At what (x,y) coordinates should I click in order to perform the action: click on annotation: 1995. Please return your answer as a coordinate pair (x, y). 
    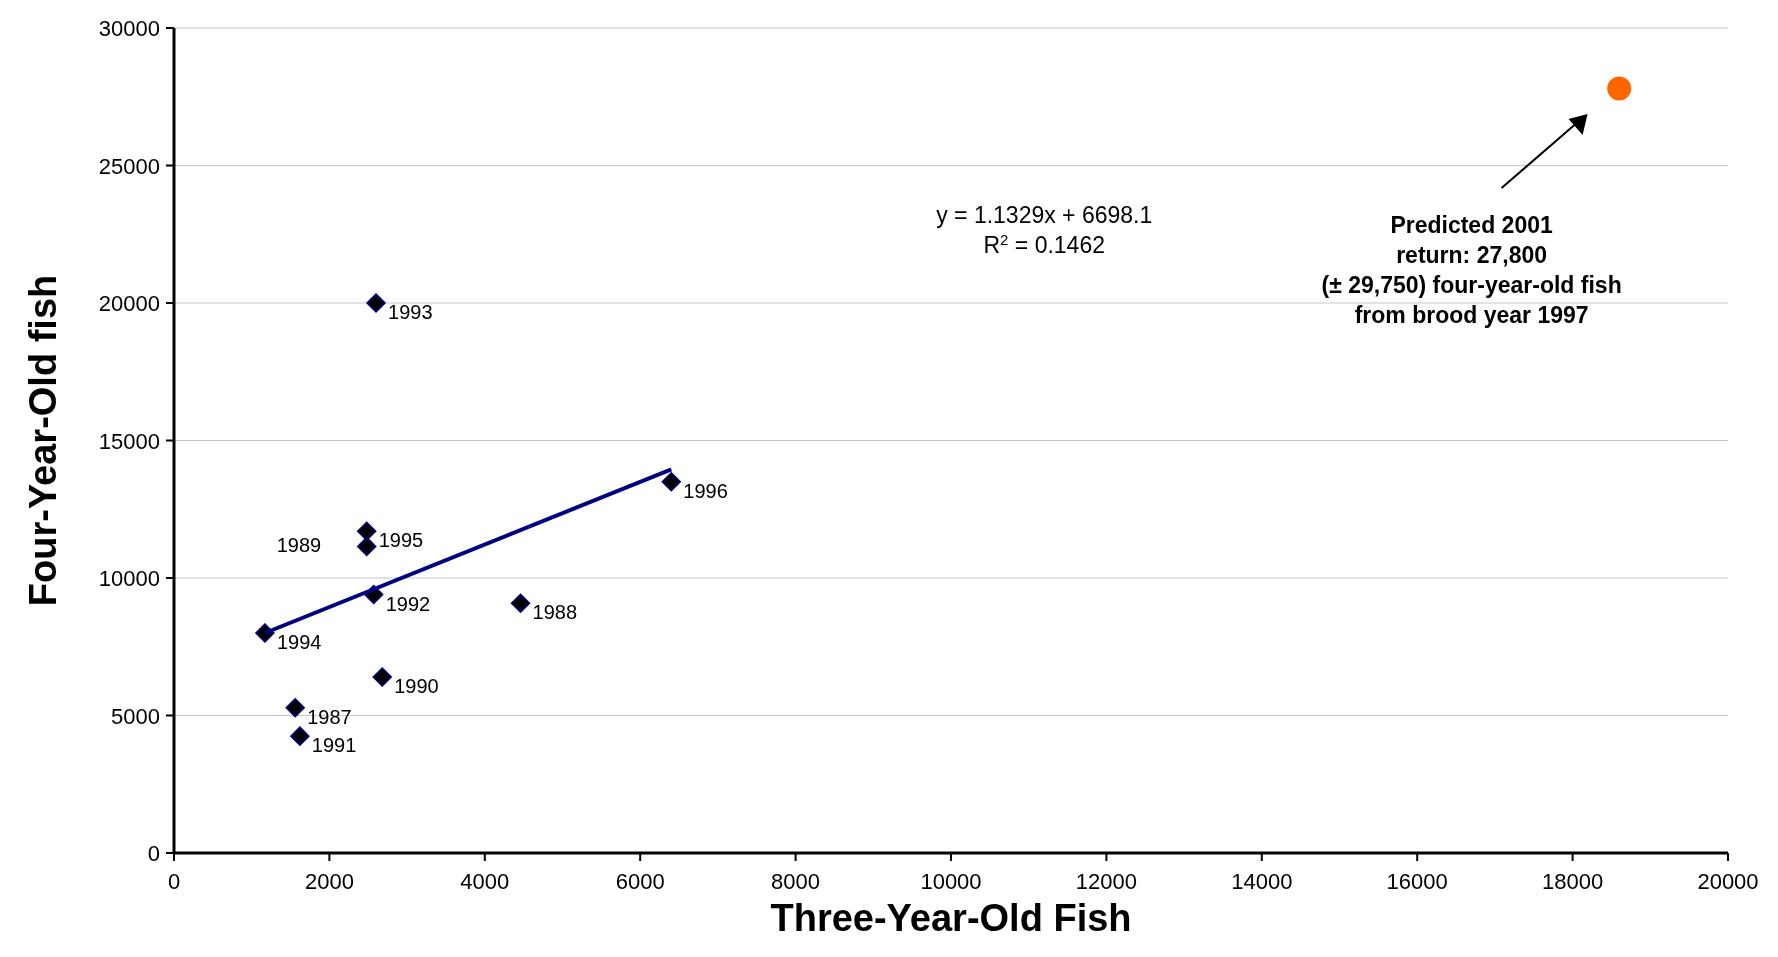
    Looking at the image, I should click on (401, 540).